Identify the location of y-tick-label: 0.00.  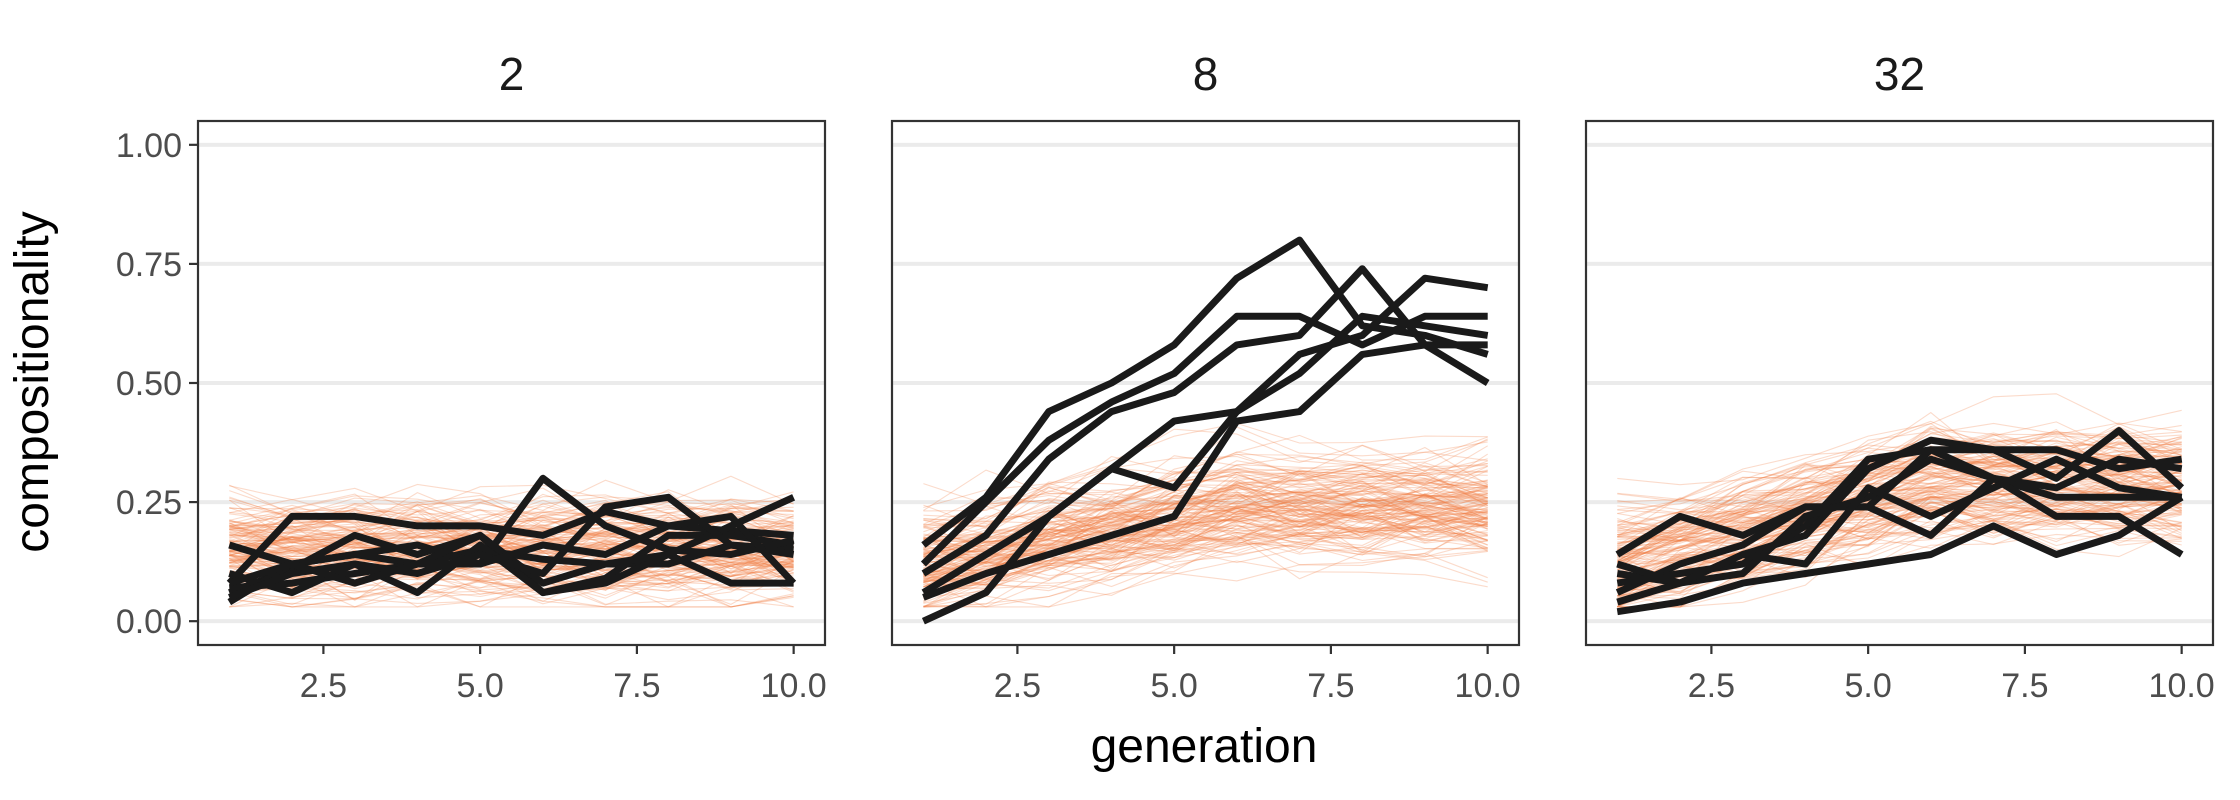
(149, 622).